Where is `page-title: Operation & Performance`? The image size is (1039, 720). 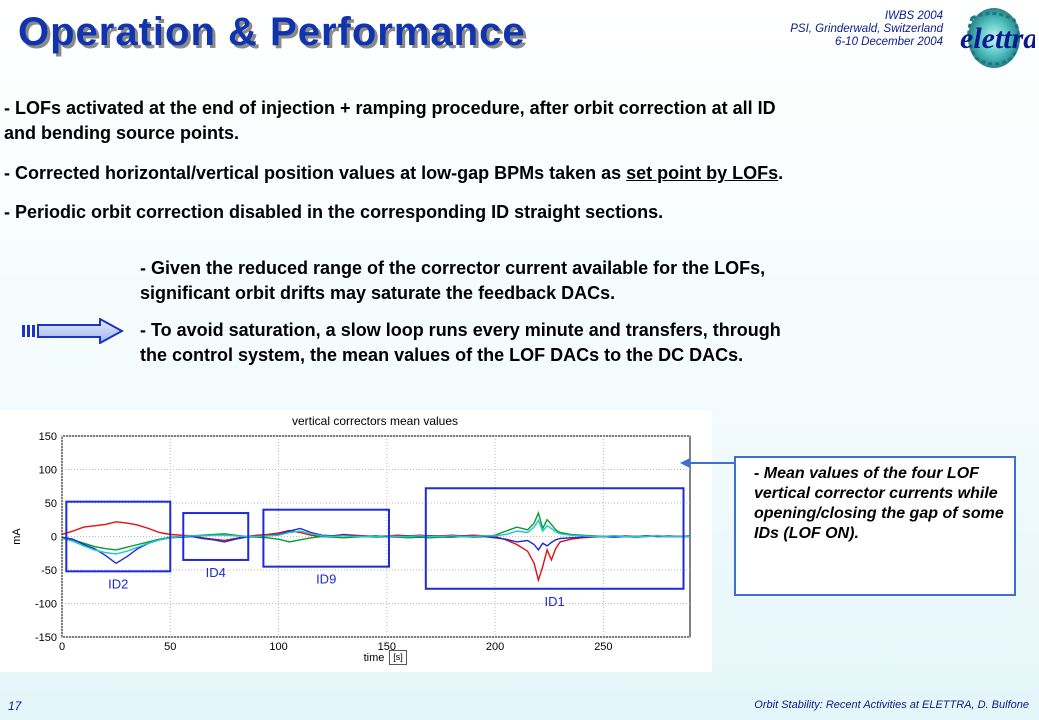
page-title: Operation & Performance is located at coordinates (272, 32).